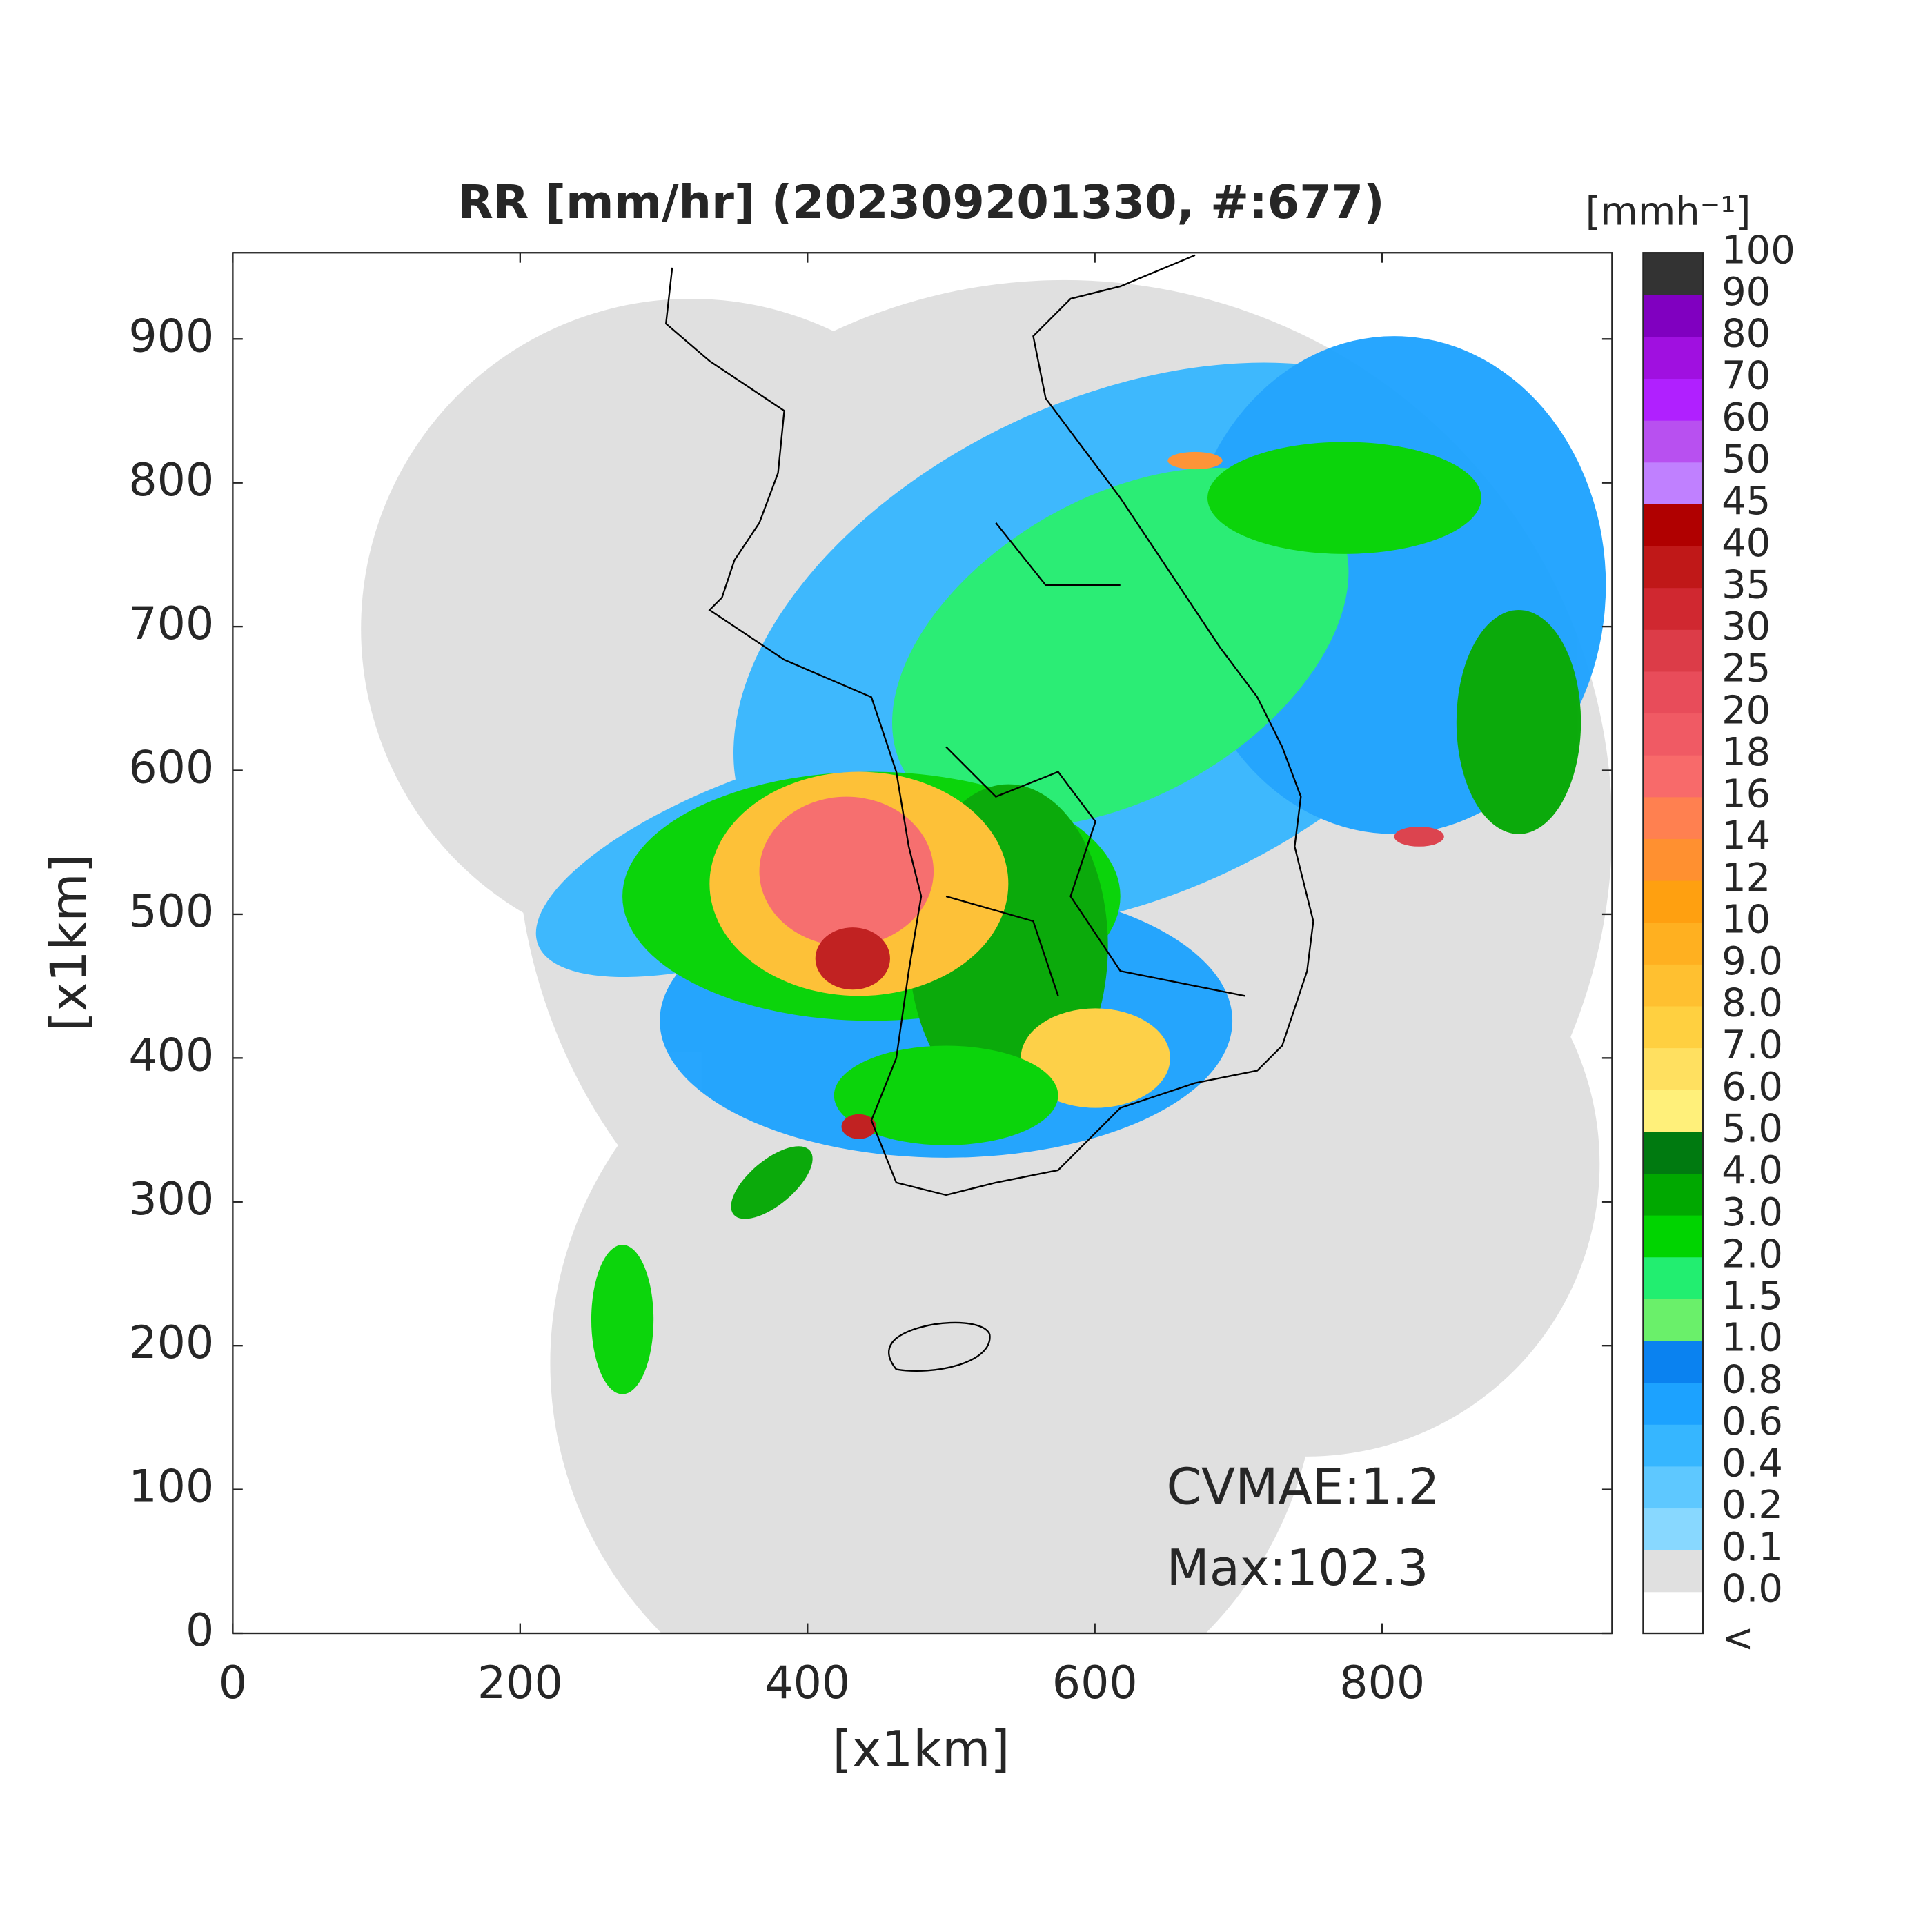 This screenshot has height=1932, width=1932. Describe the element at coordinates (920, 202) in the screenshot. I see `chart-title: RR [mm/hr] (202309201330, #:677)` at that location.